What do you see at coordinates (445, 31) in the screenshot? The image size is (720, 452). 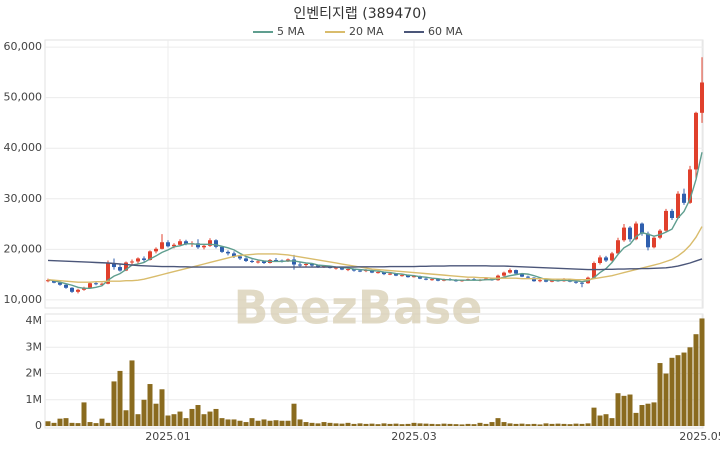 I see `legend-label: 60 MA` at bounding box center [445, 31].